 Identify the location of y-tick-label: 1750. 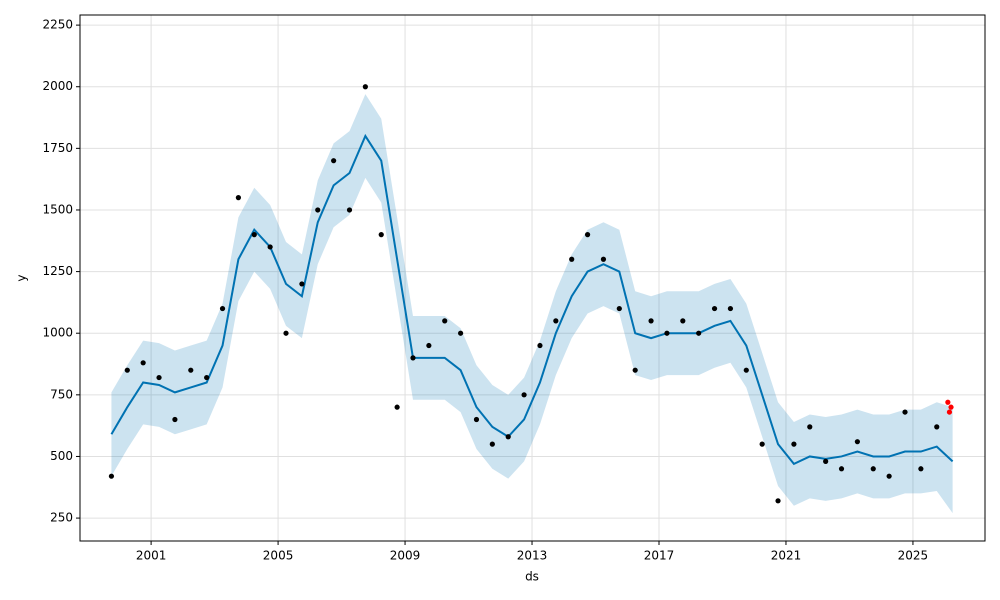
(57, 148).